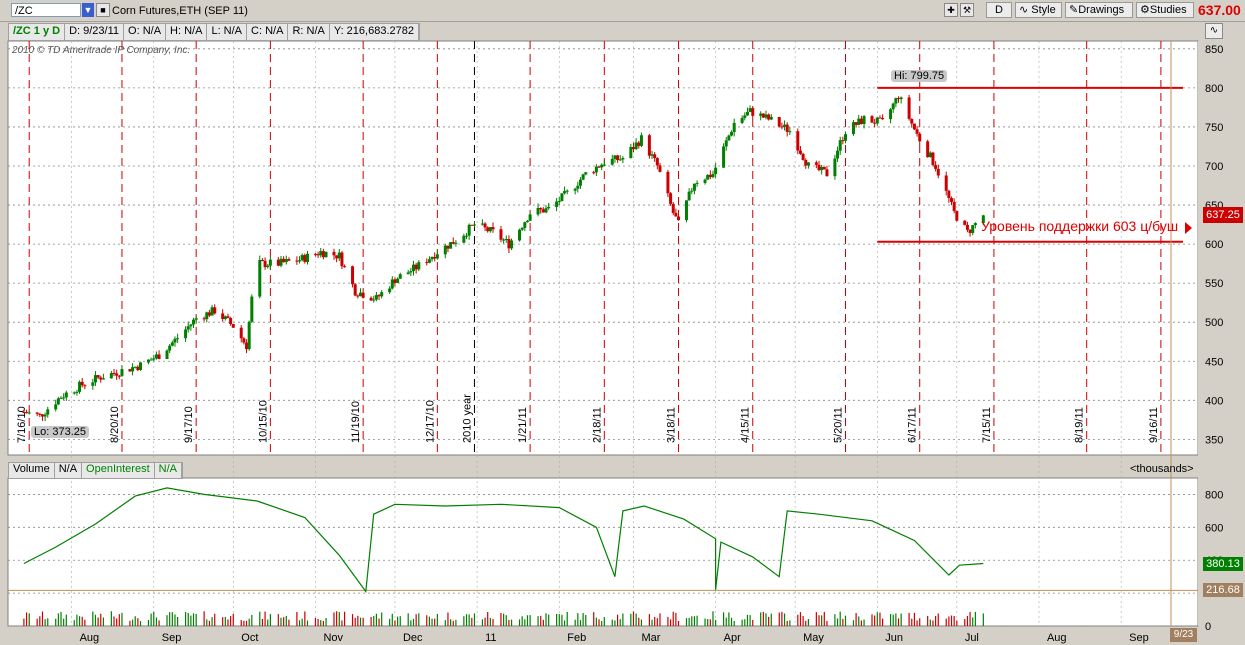  What do you see at coordinates (999, 10) in the screenshot?
I see `aggregation-button: D` at bounding box center [999, 10].